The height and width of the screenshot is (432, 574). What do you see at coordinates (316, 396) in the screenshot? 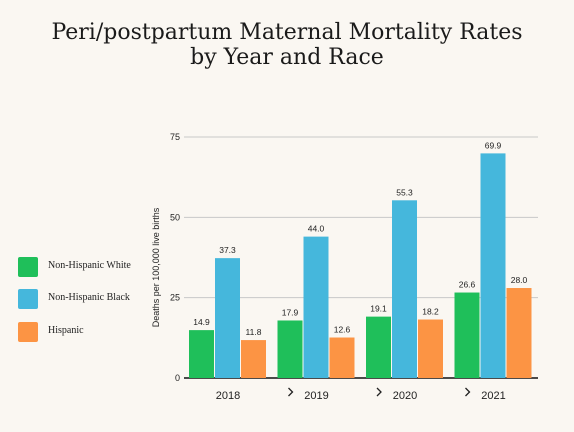
I see `x-tick-label: 2019` at bounding box center [316, 396].